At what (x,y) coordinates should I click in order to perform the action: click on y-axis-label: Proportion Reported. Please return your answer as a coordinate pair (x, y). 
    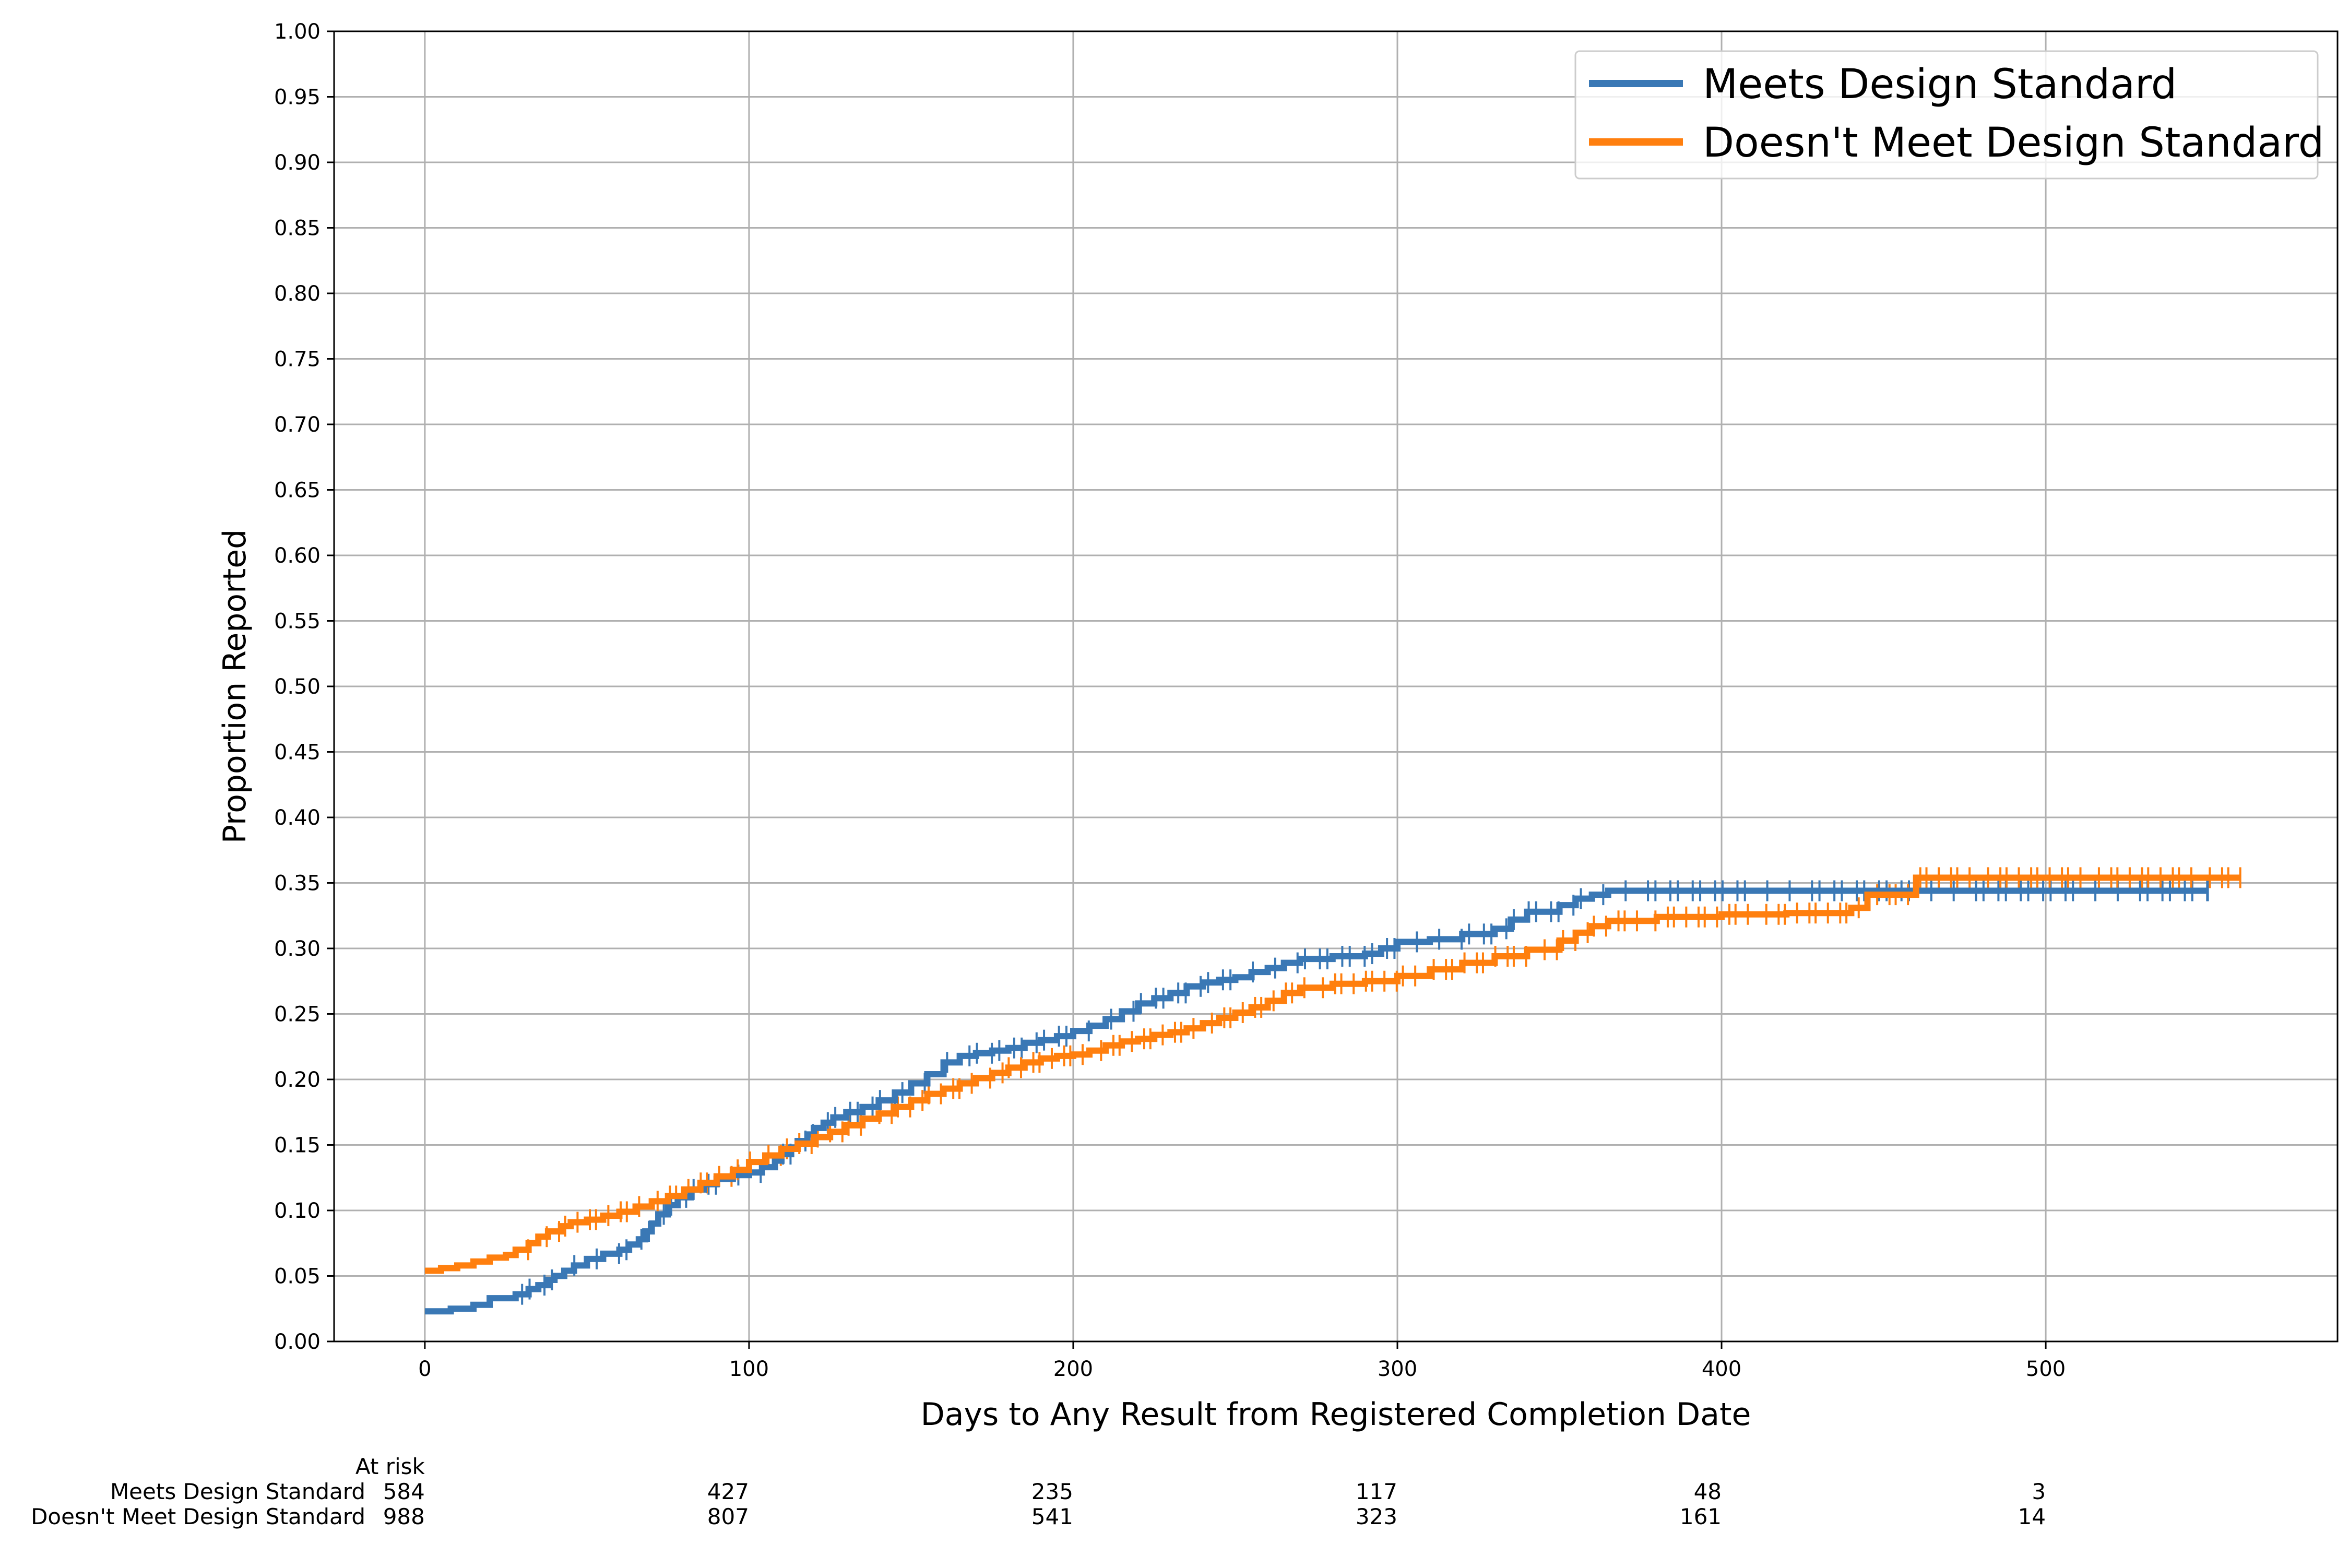
    Looking at the image, I should click on (235, 686).